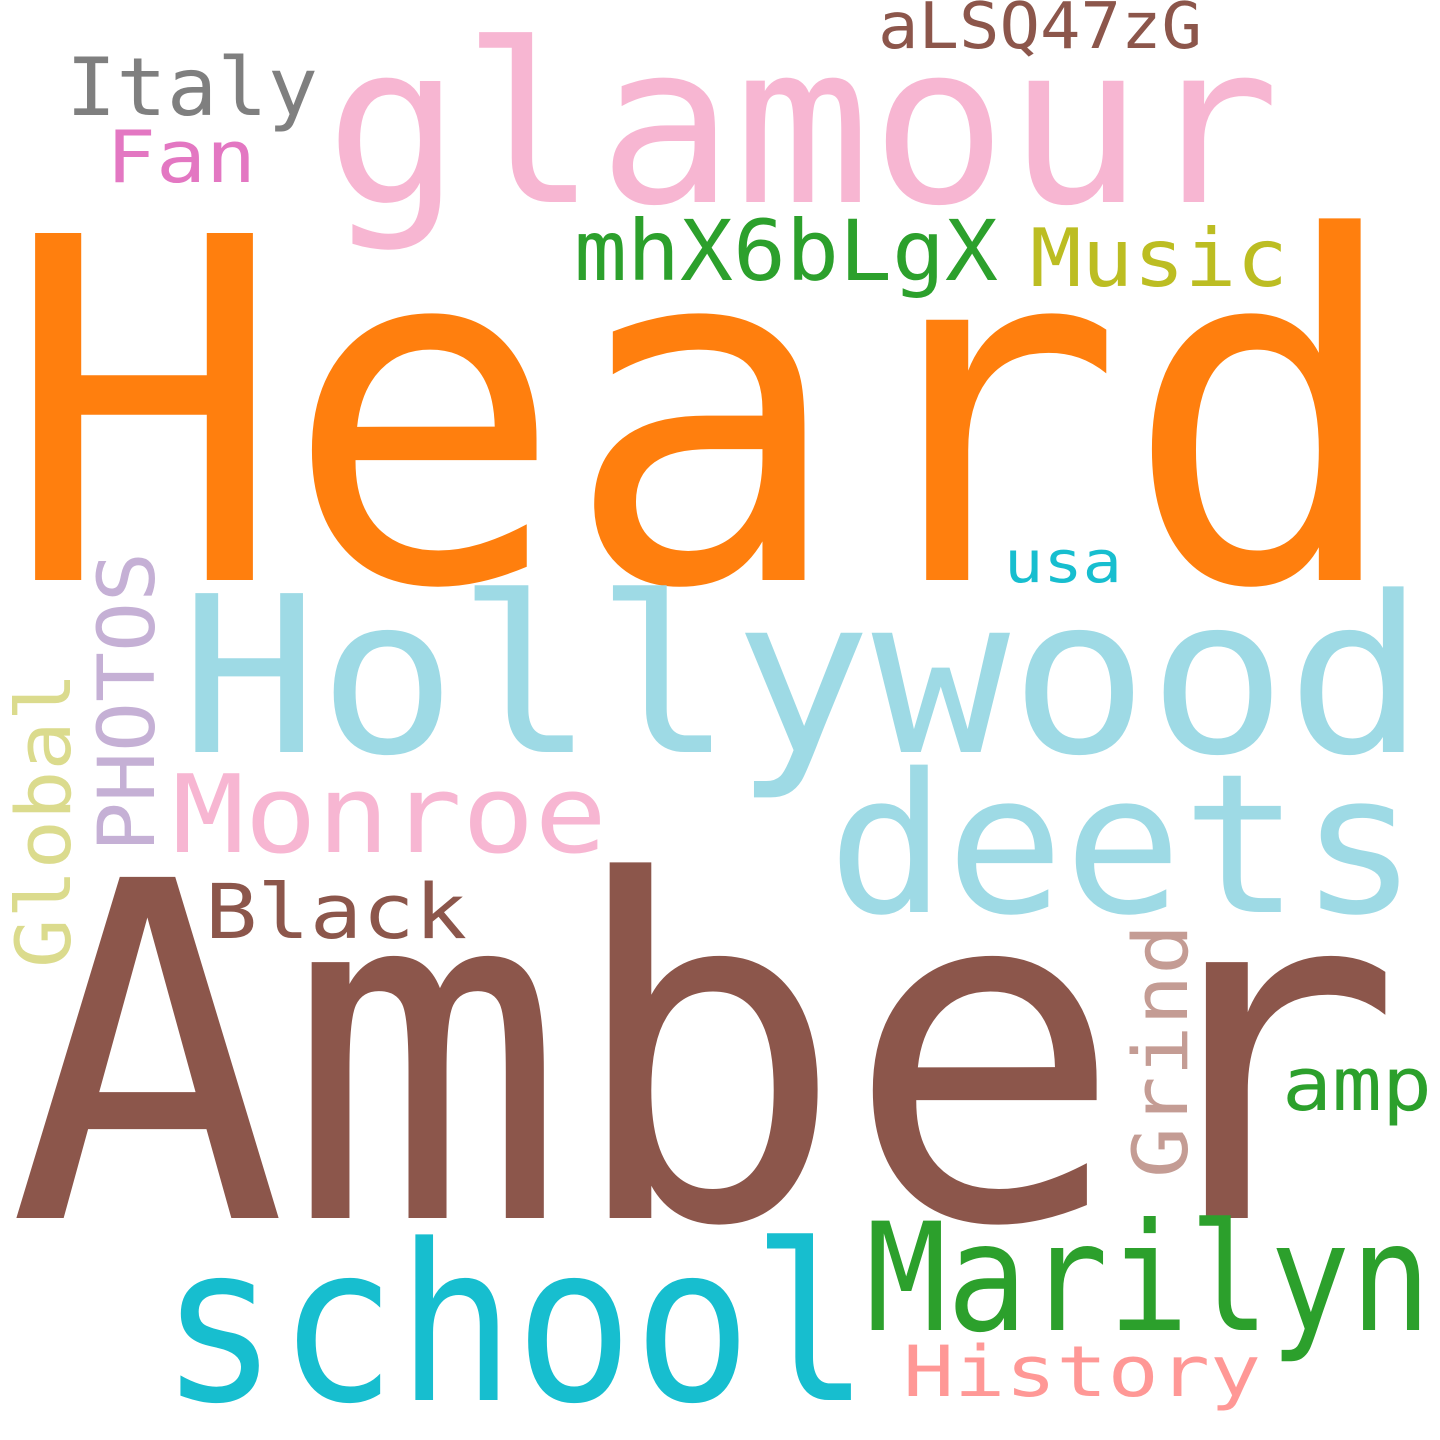  I want to click on word-deets: deets, so click(1123, 845).